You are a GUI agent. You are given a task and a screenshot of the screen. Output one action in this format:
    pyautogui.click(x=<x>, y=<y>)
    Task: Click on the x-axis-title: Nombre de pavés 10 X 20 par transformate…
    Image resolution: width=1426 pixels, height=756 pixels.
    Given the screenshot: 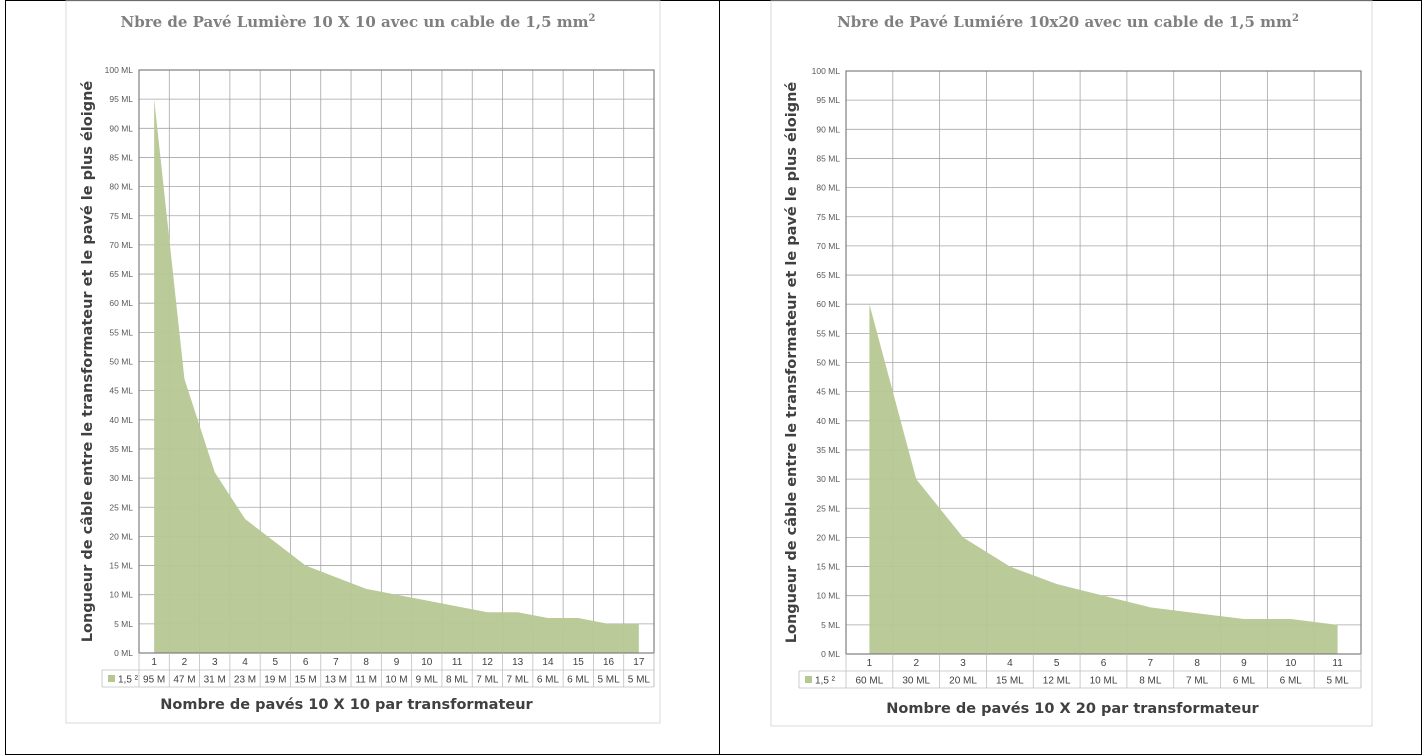 What is the action you would take?
    pyautogui.click(x=1072, y=709)
    